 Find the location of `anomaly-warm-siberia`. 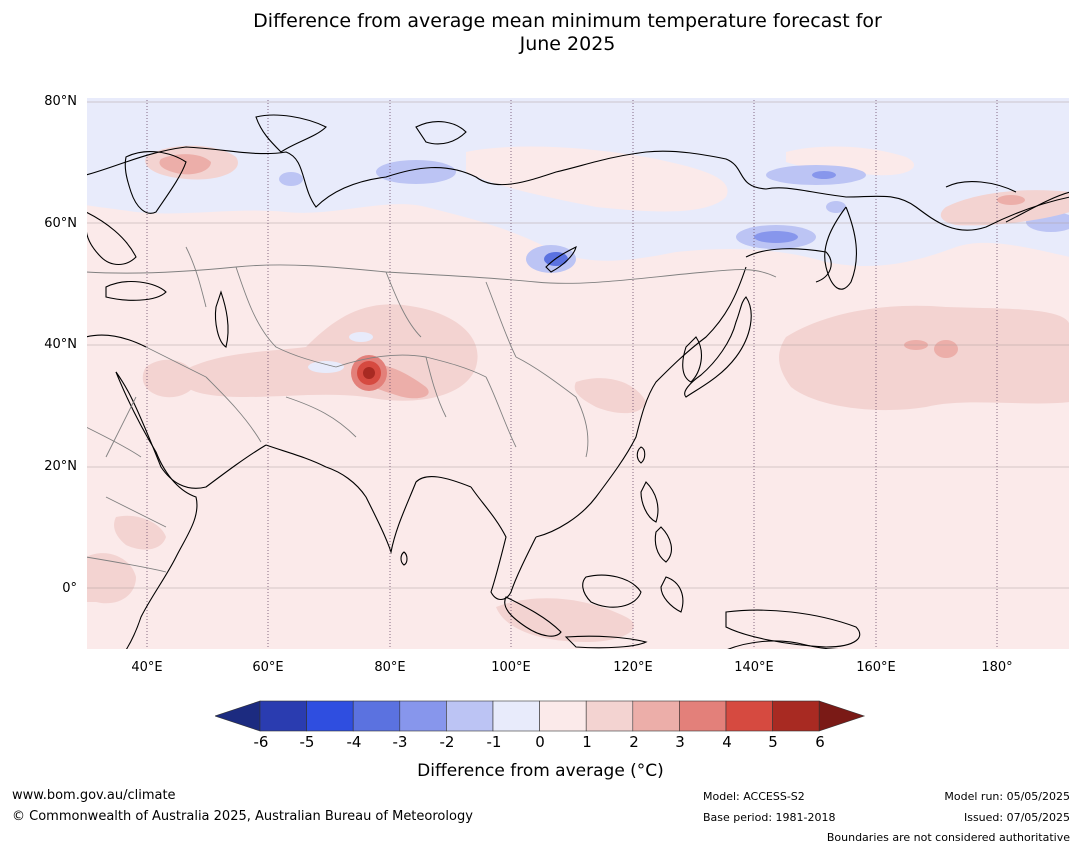

anomaly-warm-siberia is located at coordinates (597, 179).